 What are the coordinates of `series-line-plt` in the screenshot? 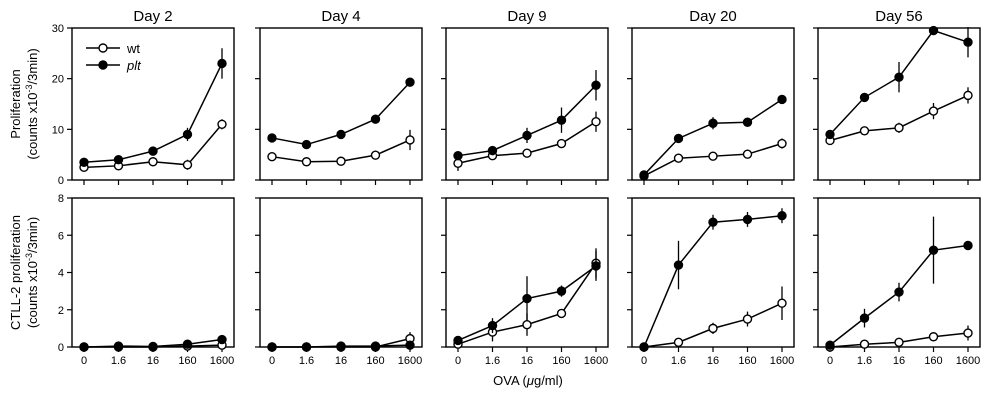 It's located at (527, 120).